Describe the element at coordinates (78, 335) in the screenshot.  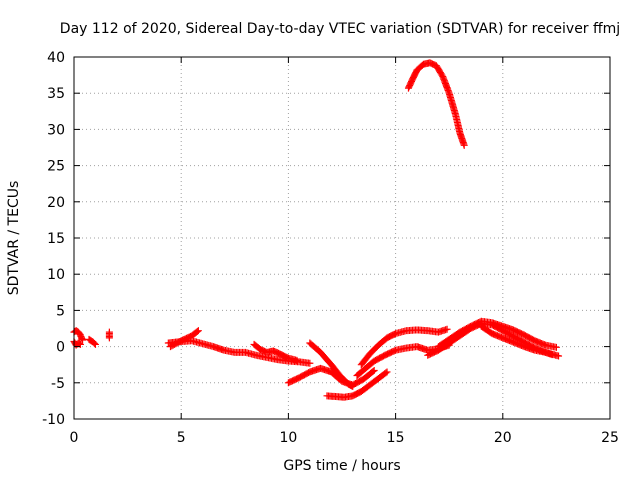
I see `series-arc-early-a` at that location.